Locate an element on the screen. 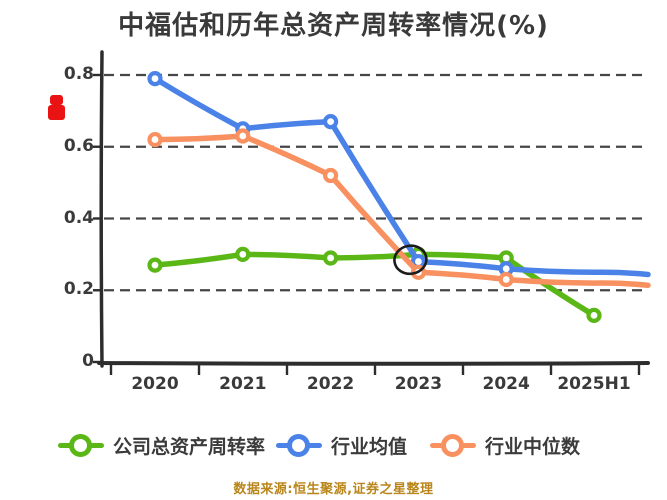 Image resolution: width=667 pixels, height=500 pixels. chart-legend: 公司总资产周转率 行业均值 行业中位数 is located at coordinates (333, 448).